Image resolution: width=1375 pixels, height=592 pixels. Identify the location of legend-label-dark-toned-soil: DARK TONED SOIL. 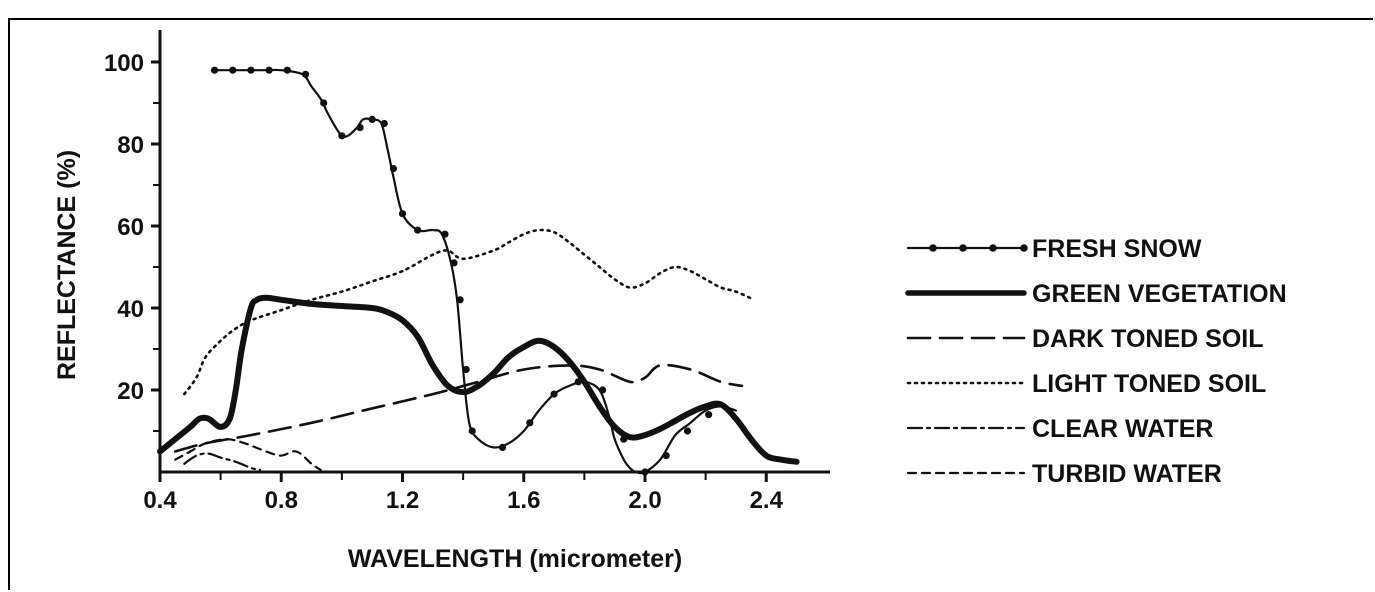
(1148, 339).